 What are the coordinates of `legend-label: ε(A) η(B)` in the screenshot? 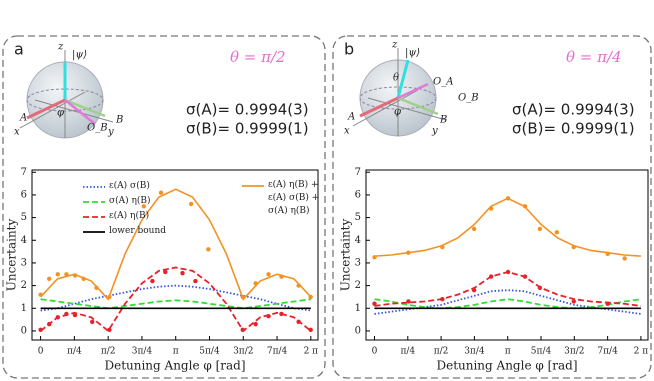 It's located at (129, 216).